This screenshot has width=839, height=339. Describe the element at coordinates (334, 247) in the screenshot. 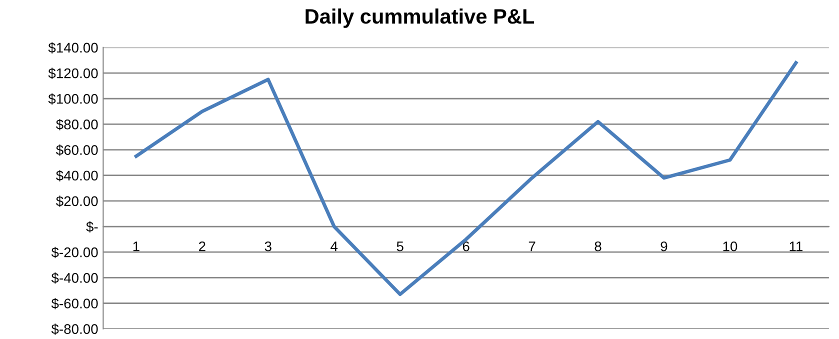

I see `x-tick-label: 4` at that location.